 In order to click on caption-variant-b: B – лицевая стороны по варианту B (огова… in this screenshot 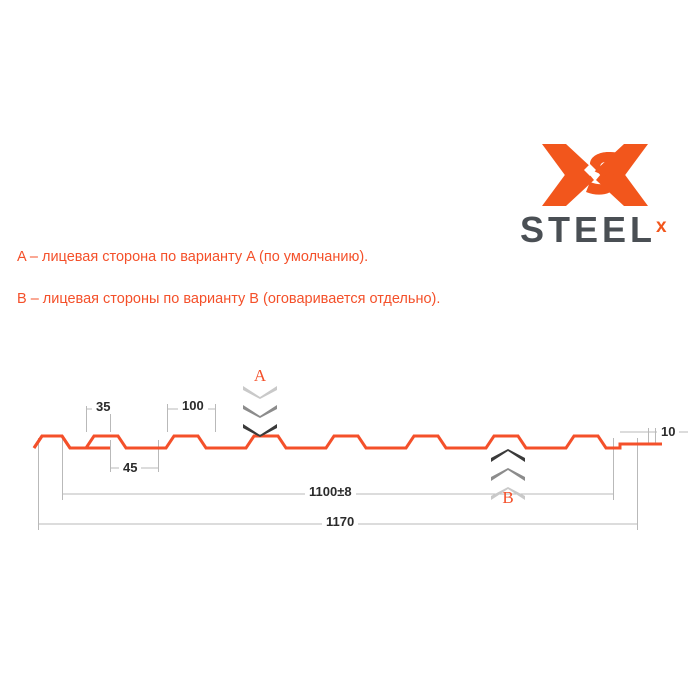, I will do `click(229, 299)`.